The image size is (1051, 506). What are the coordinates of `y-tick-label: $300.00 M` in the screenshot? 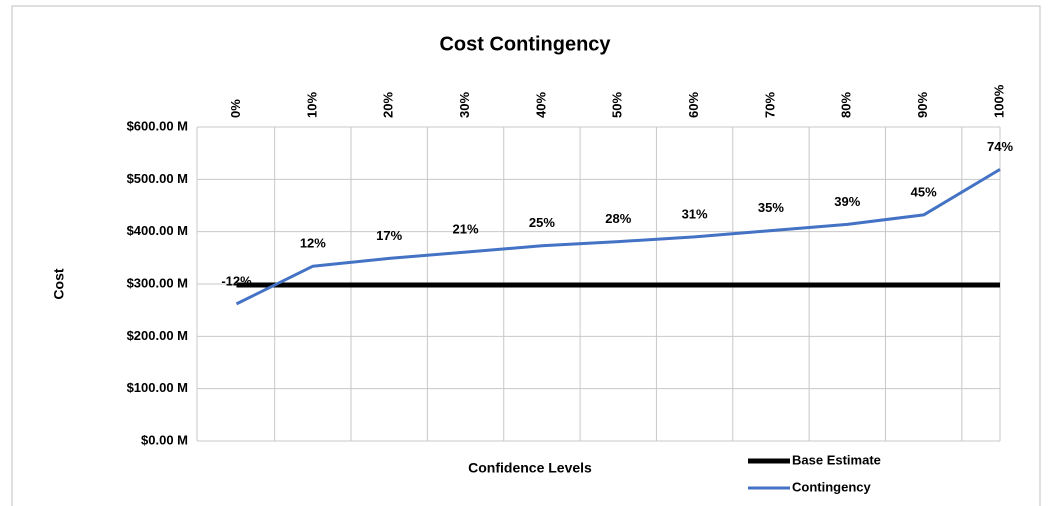 It's located at (157, 282).